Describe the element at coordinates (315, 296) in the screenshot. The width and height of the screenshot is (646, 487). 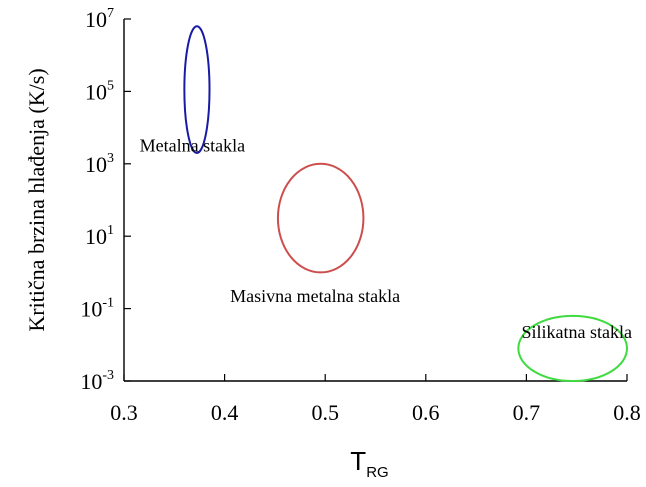
I see `region-label-2: Masivna metalna stakla` at that location.